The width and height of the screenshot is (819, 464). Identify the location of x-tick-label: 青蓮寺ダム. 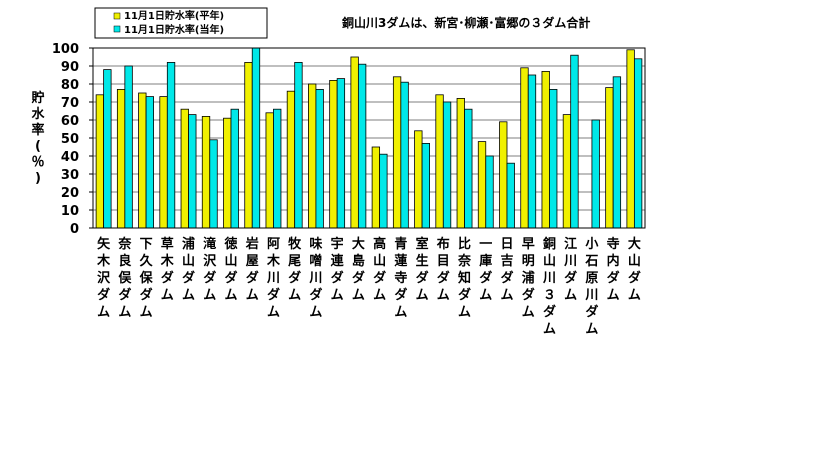
(400, 278).